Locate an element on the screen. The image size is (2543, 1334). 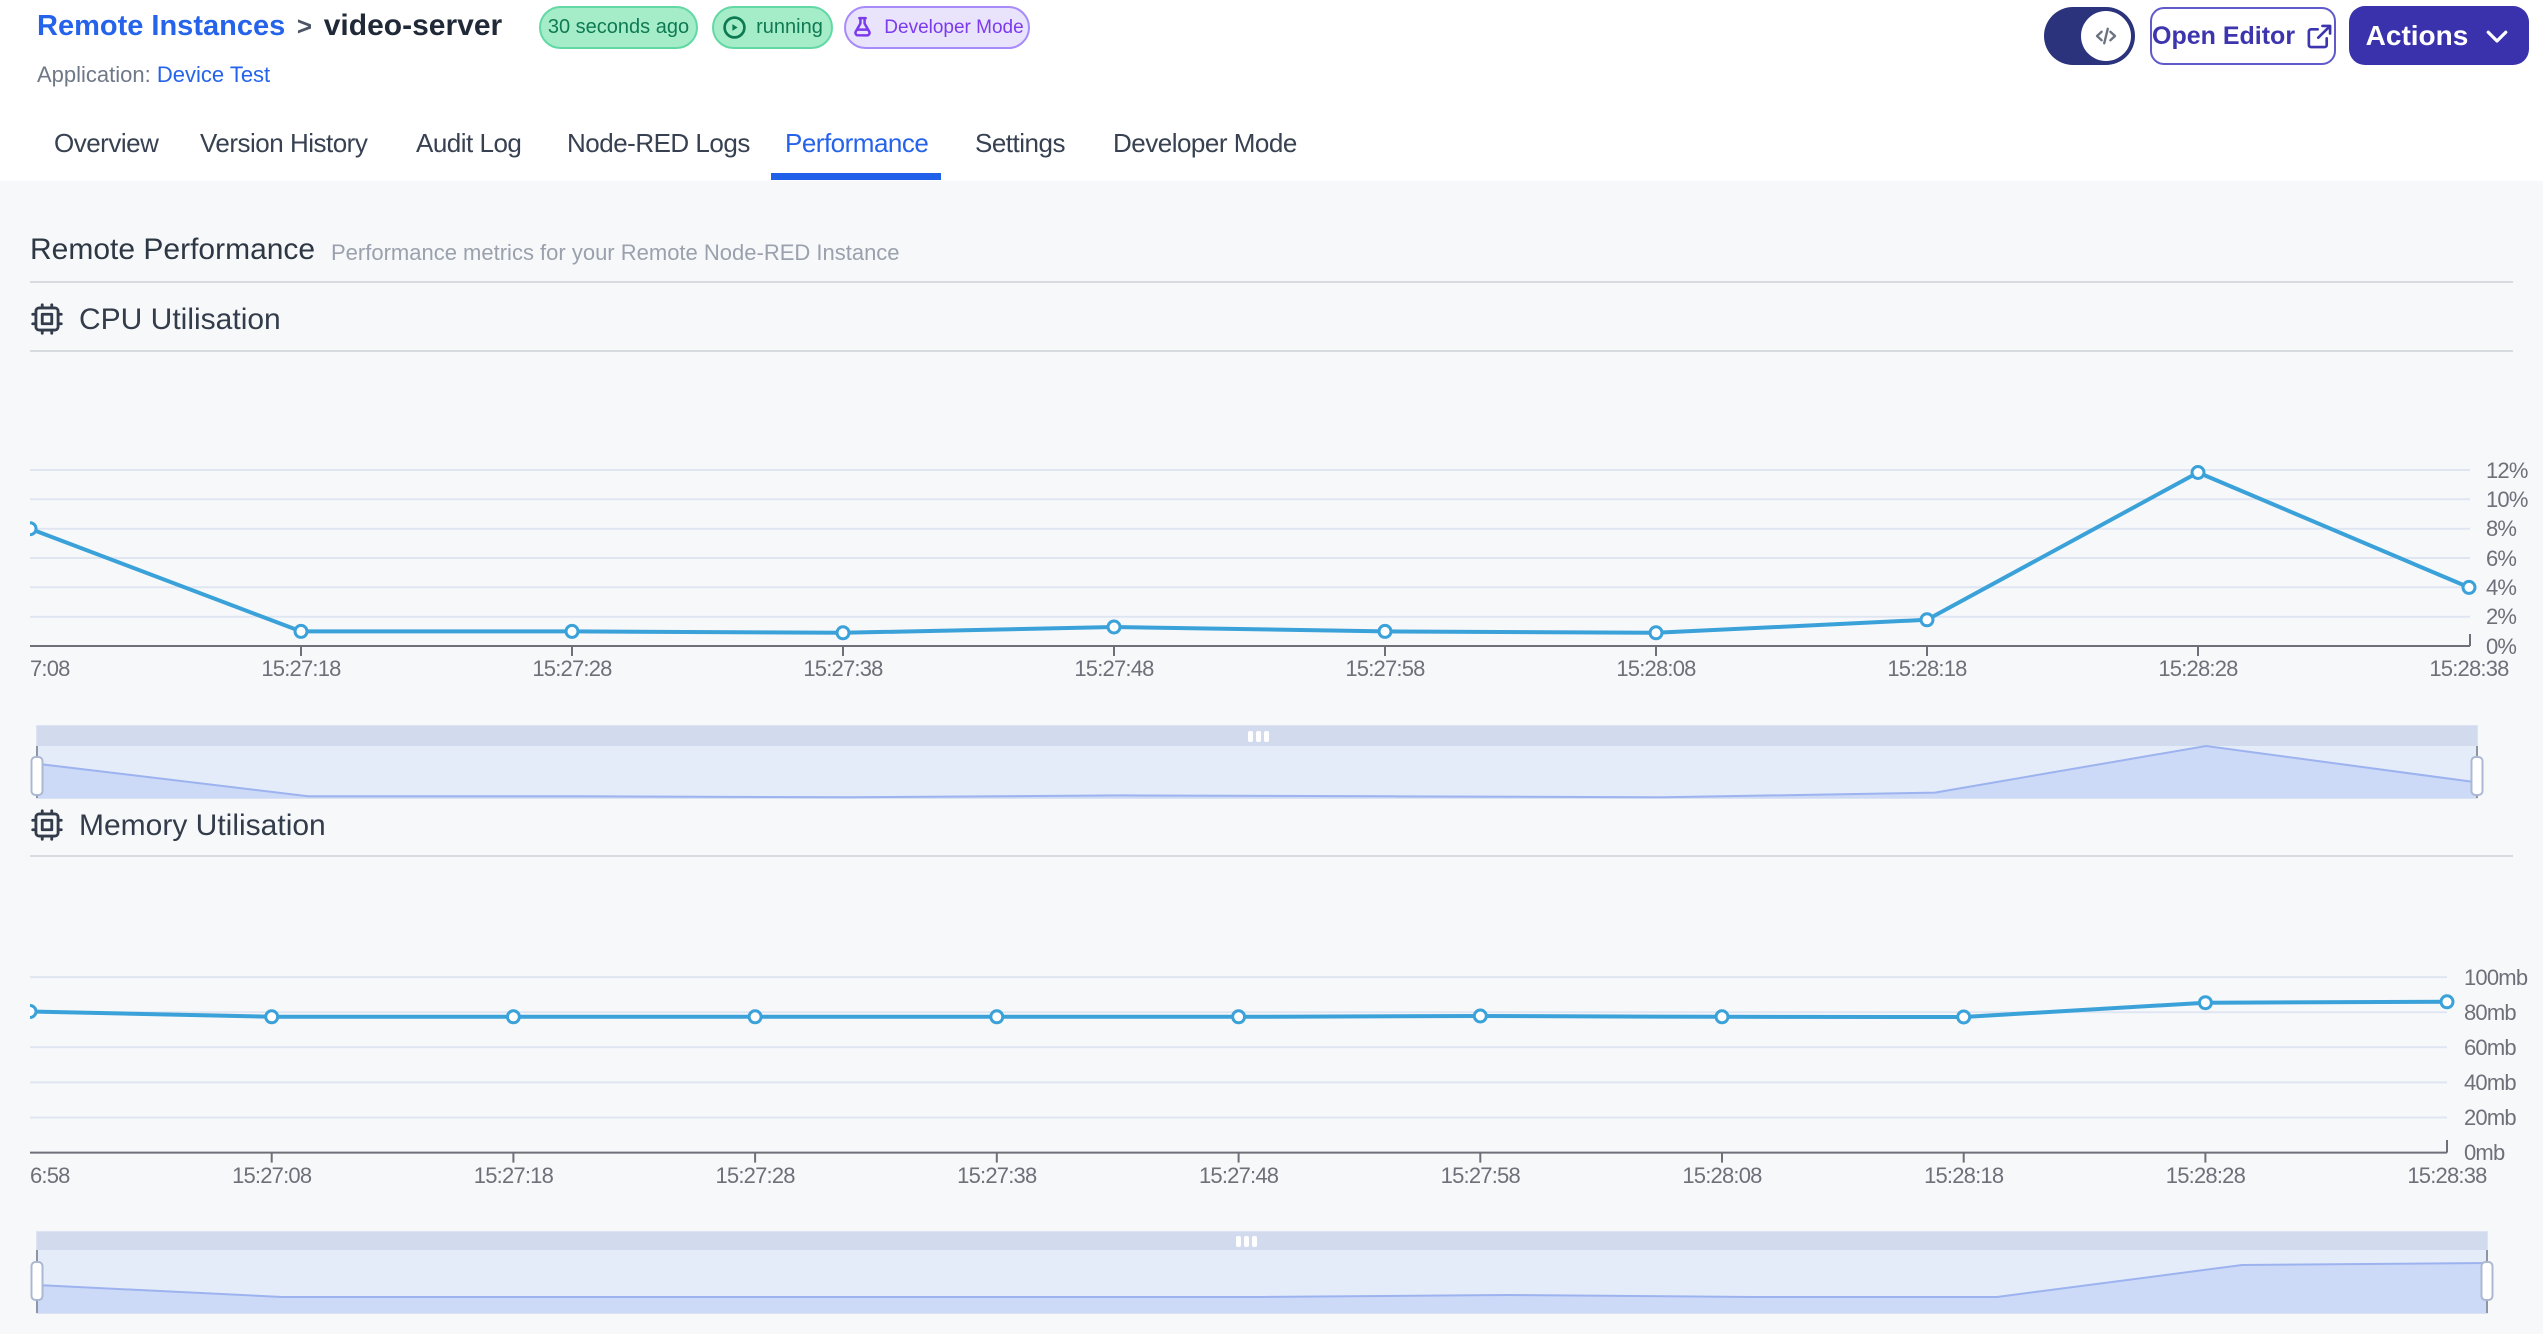
svg-text: 100mb is located at coordinates (2496, 977).